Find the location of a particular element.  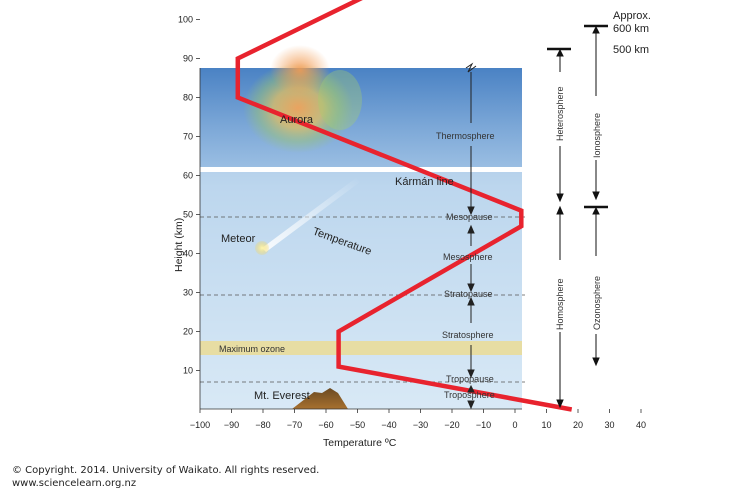

homosphere-bracket is located at coordinates (560, 307).